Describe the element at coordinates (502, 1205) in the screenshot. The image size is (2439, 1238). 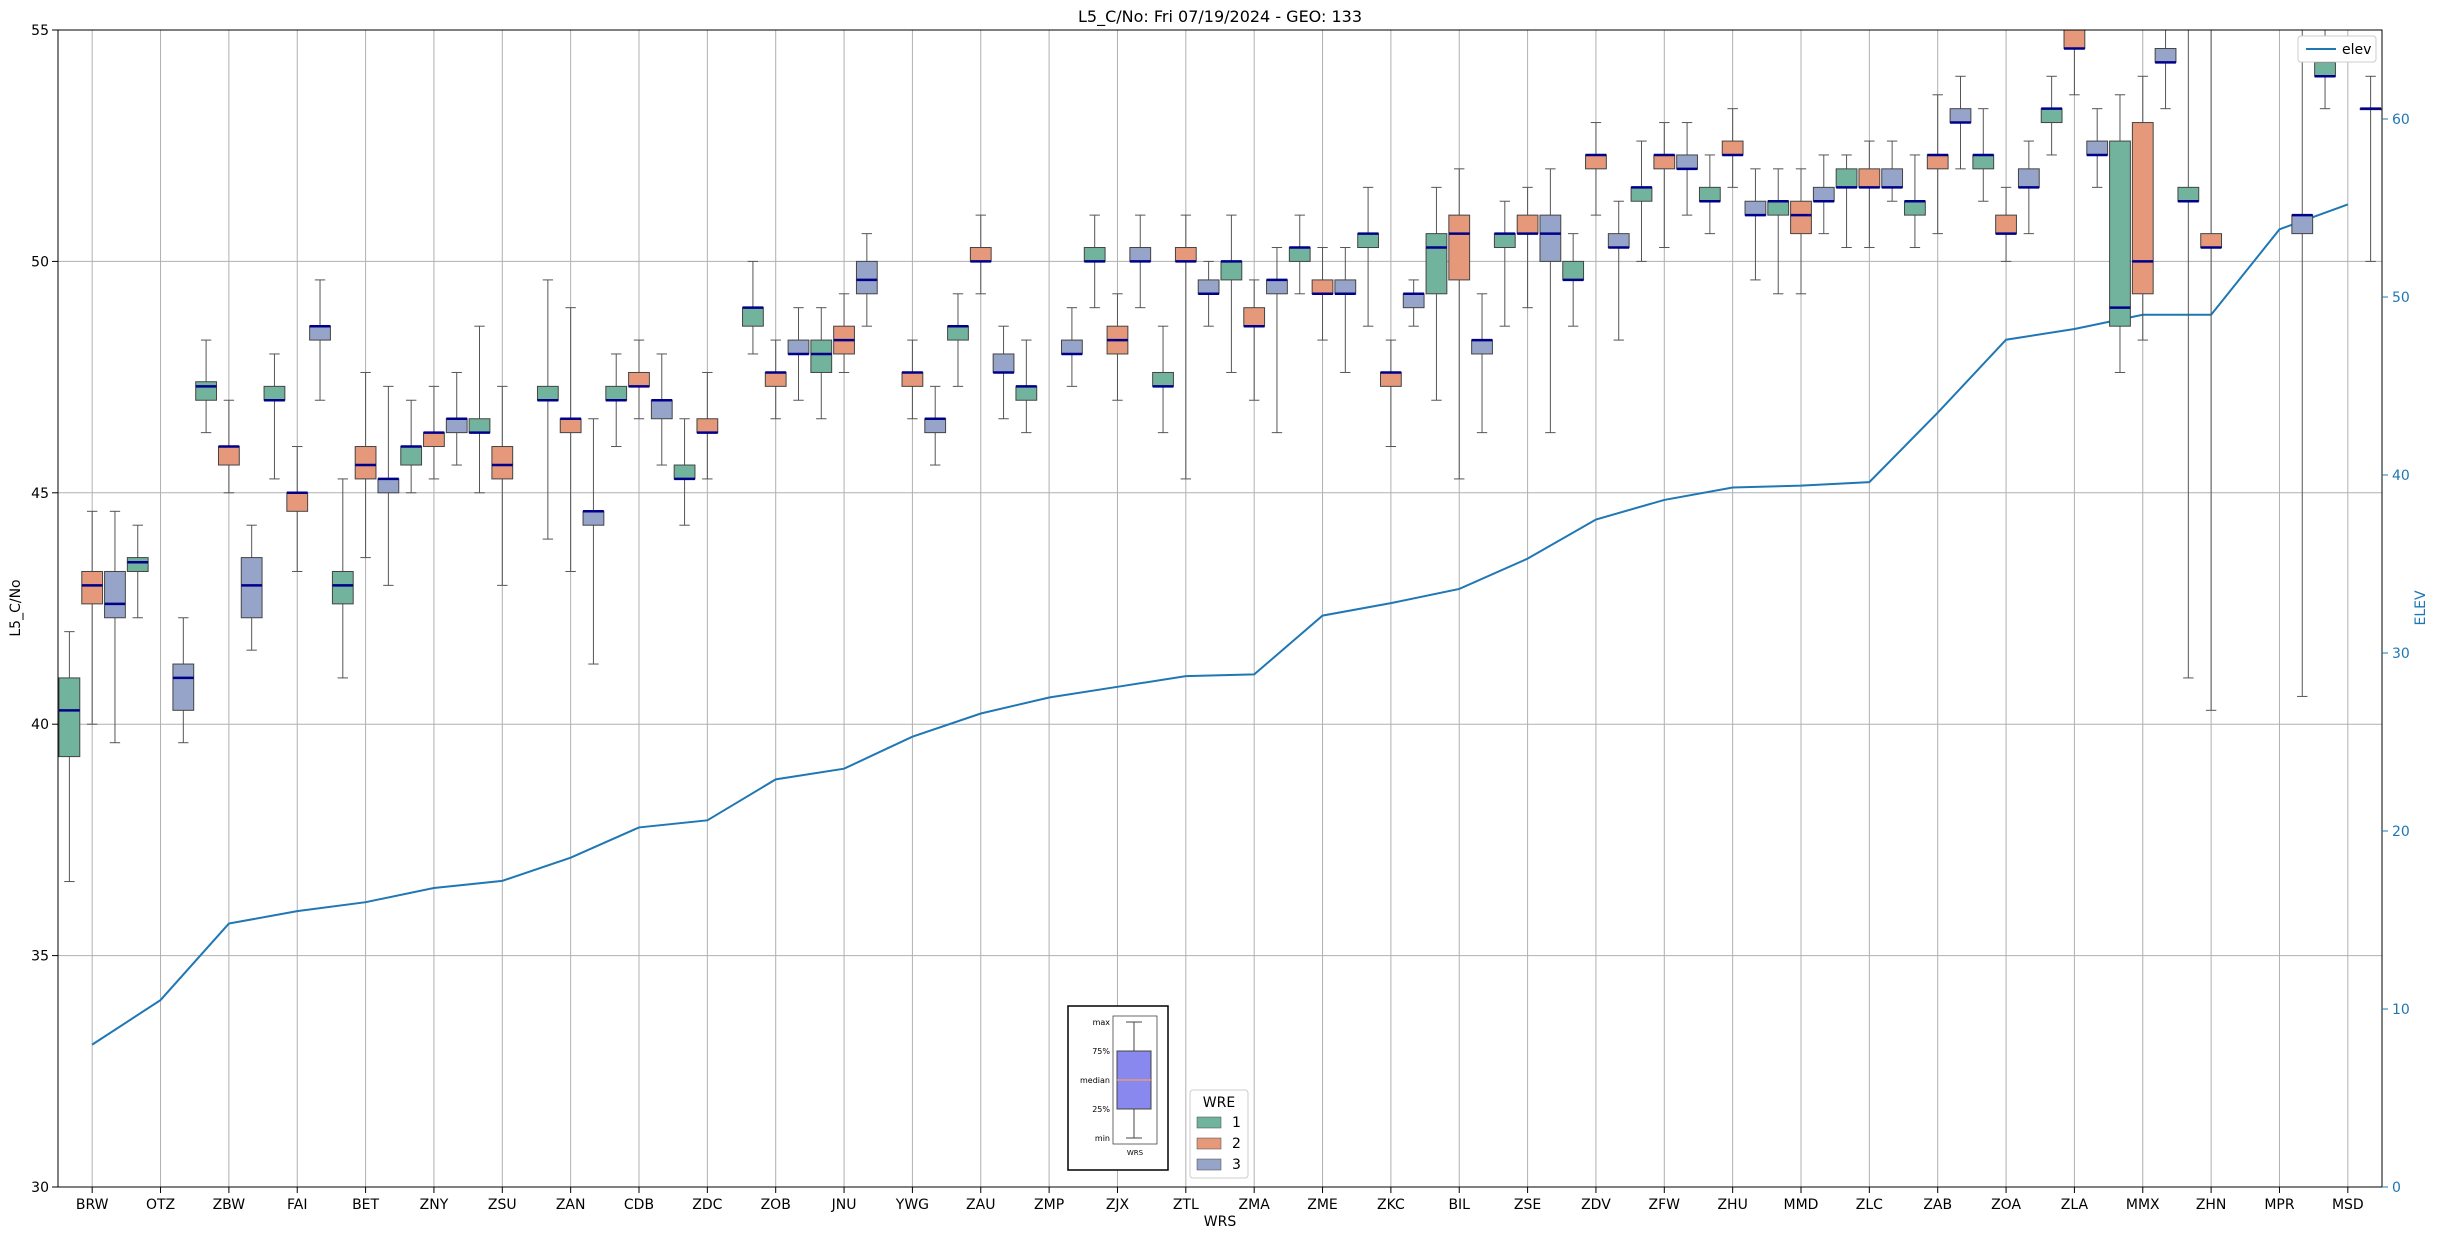
I see `x-tick-label: ZSU` at that location.